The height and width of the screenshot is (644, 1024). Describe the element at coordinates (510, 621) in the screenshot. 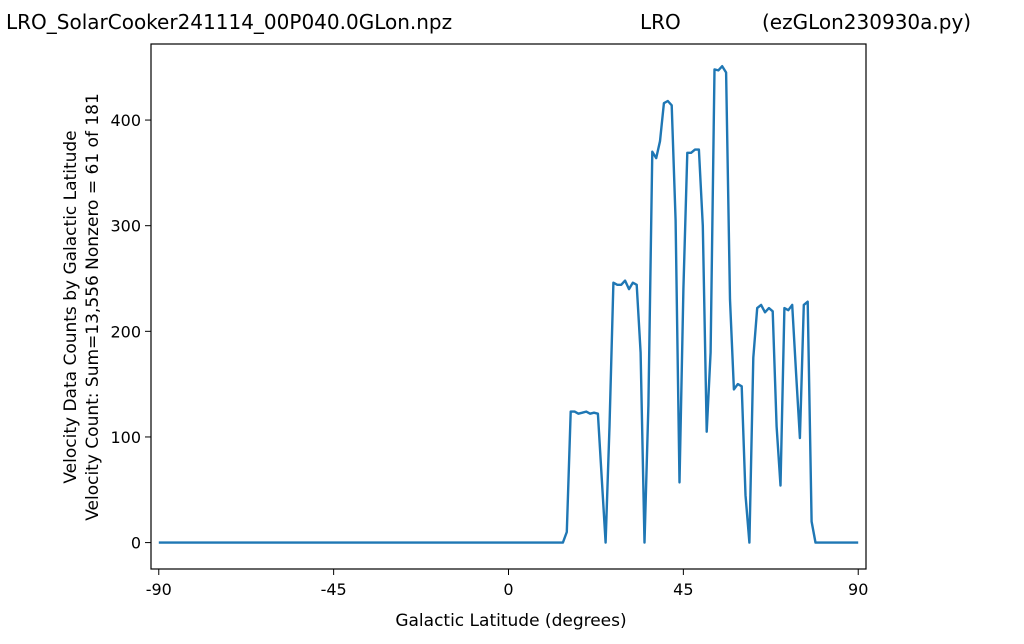

I see `x-axis-label: Galactic Latitude (degrees)` at that location.